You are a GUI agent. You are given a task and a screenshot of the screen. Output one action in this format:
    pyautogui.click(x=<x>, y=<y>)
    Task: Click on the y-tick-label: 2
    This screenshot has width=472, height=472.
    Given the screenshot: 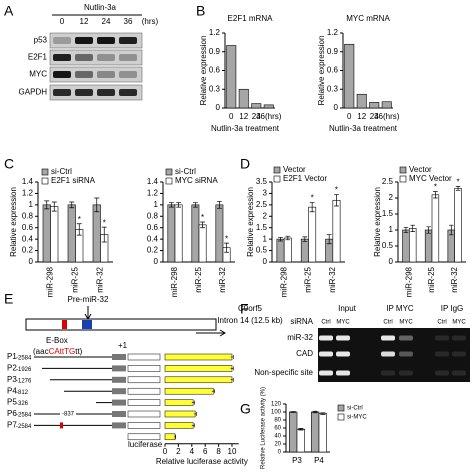 What is the action you would take?
    pyautogui.click(x=391, y=197)
    